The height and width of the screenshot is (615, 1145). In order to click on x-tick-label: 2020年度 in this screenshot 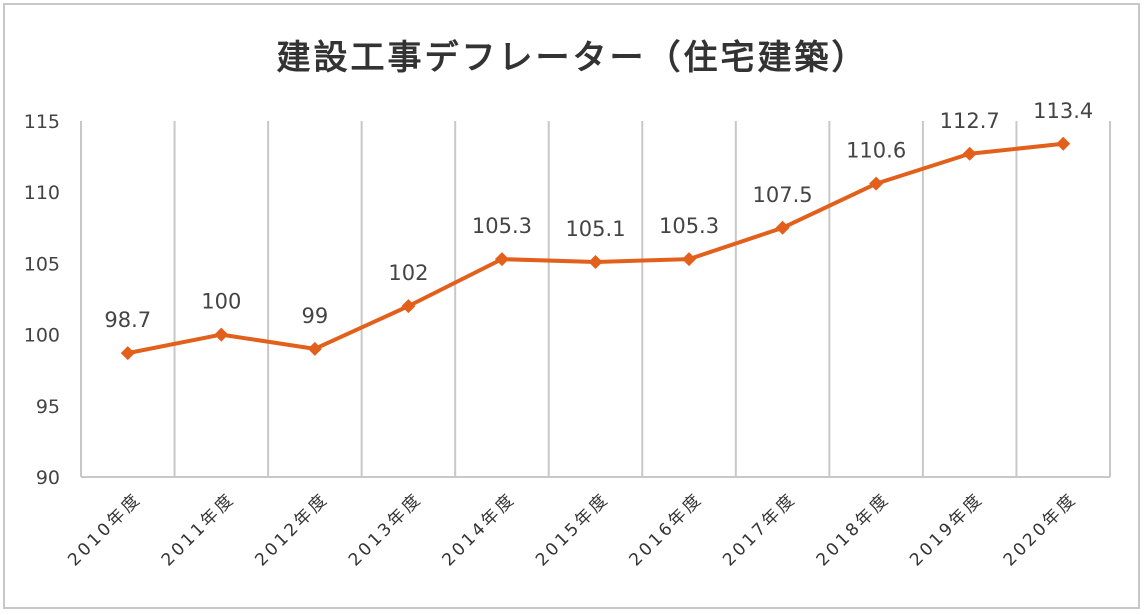, I will do `click(1041, 530)`.